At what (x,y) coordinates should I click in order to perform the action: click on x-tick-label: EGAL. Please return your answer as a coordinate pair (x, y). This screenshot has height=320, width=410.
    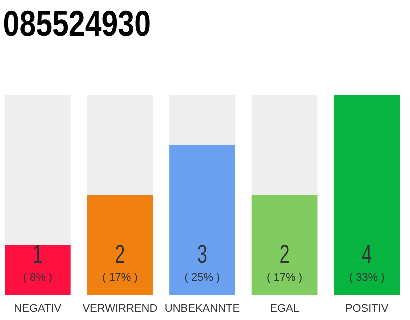
    Looking at the image, I should click on (285, 309).